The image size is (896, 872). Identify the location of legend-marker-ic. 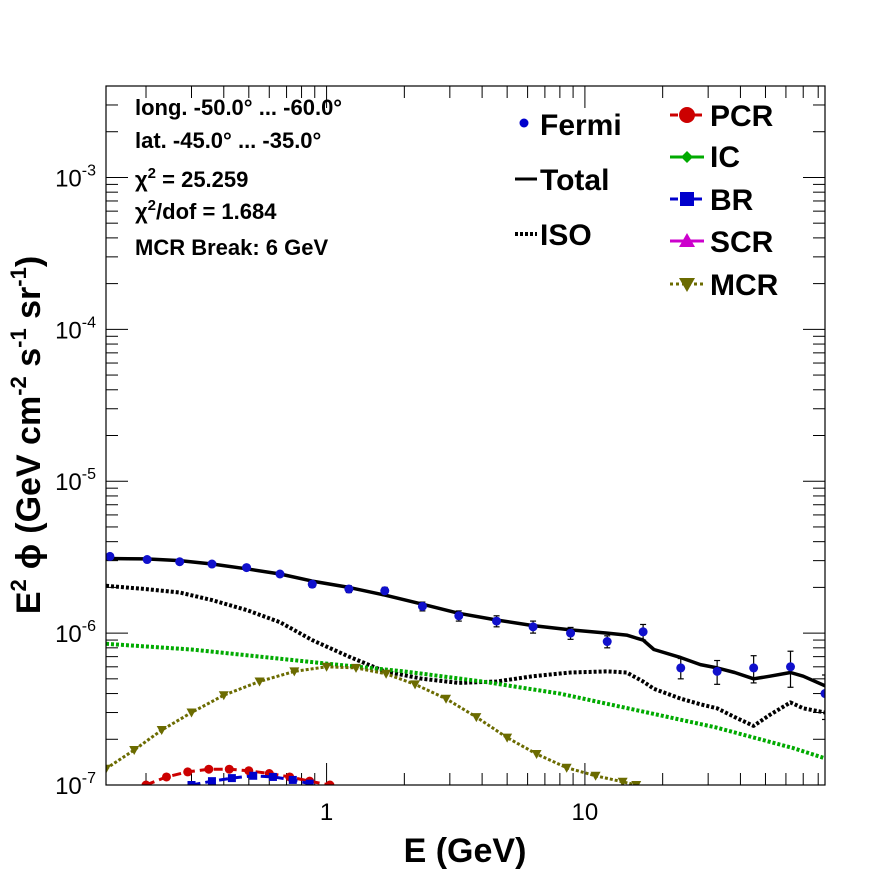
(687, 157).